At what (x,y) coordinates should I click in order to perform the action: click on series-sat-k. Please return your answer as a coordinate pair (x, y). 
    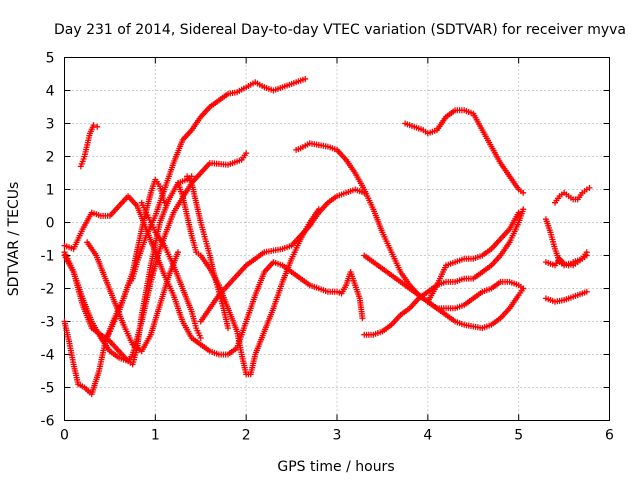
    Looking at the image, I should click on (282, 255).